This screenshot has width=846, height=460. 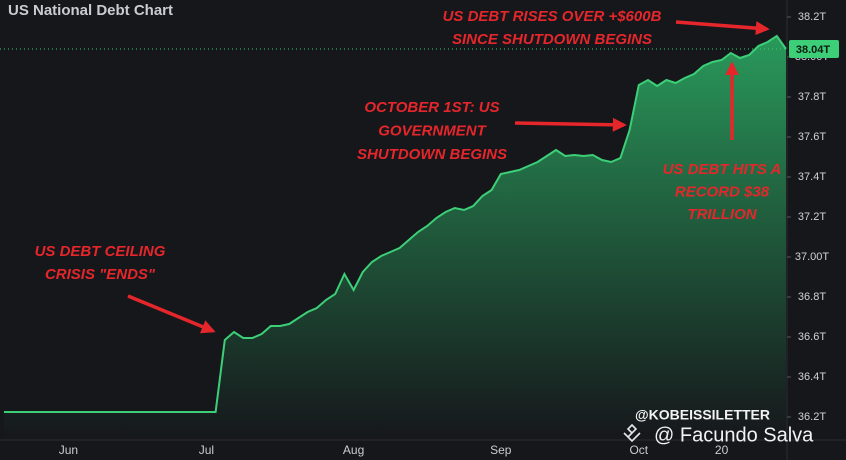 What do you see at coordinates (722, 214) in the screenshot?
I see `annotation: TRILLION` at bounding box center [722, 214].